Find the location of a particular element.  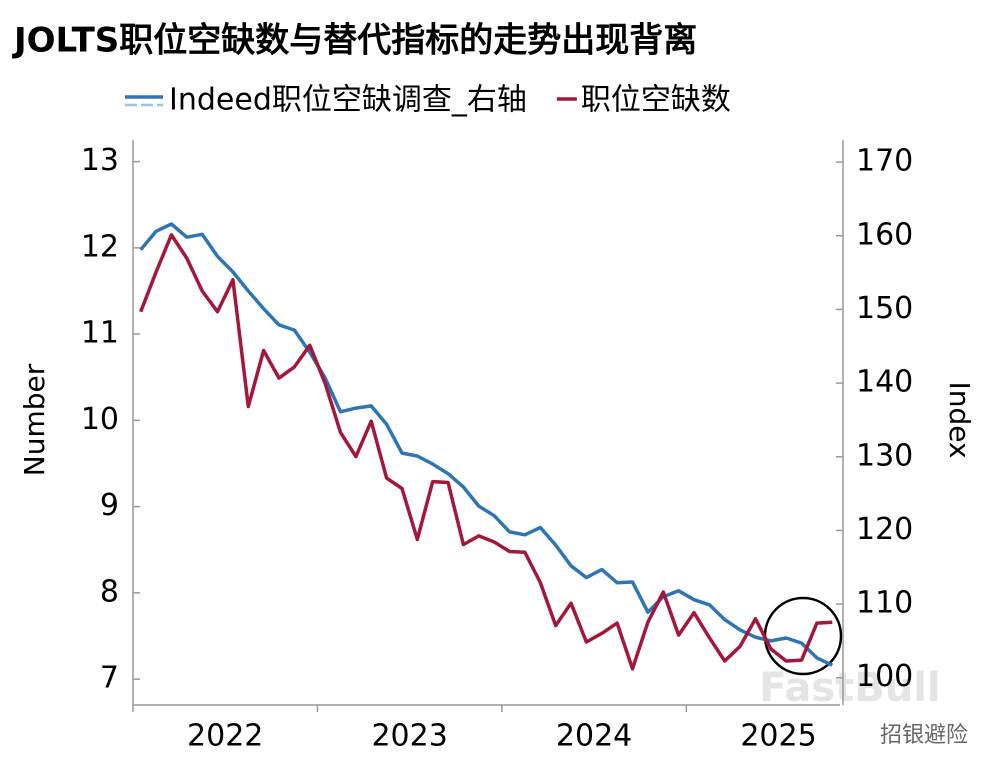

x-tick-label: 2023 is located at coordinates (409, 736).